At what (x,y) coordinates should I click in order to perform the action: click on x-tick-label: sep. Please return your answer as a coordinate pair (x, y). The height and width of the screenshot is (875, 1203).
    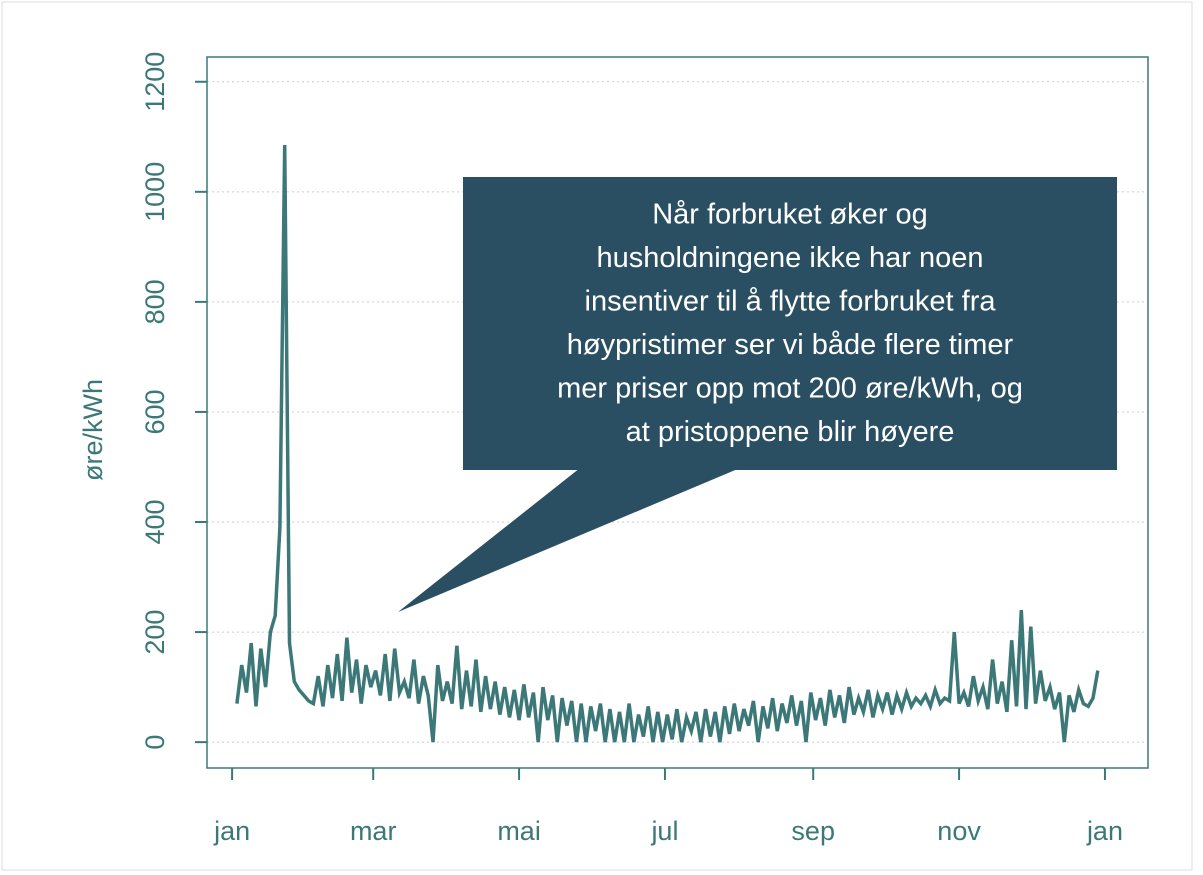
    Looking at the image, I should click on (813, 831).